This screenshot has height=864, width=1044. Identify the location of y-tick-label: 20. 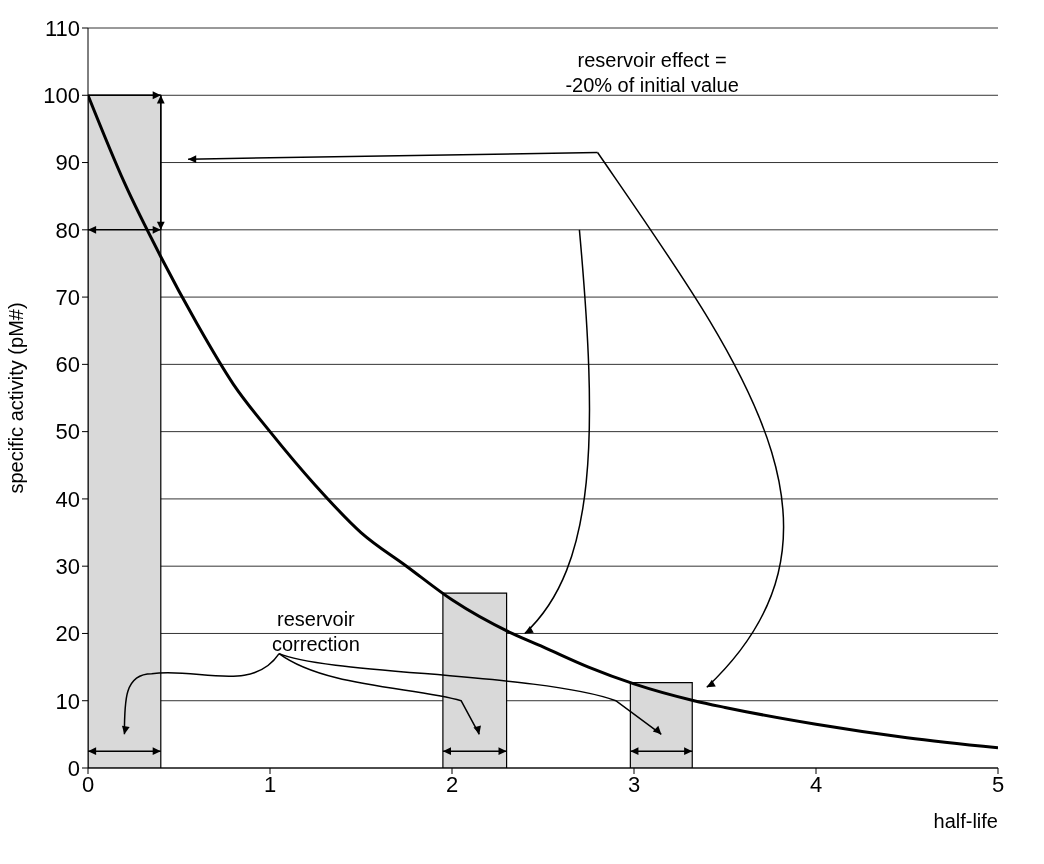
(67, 634).